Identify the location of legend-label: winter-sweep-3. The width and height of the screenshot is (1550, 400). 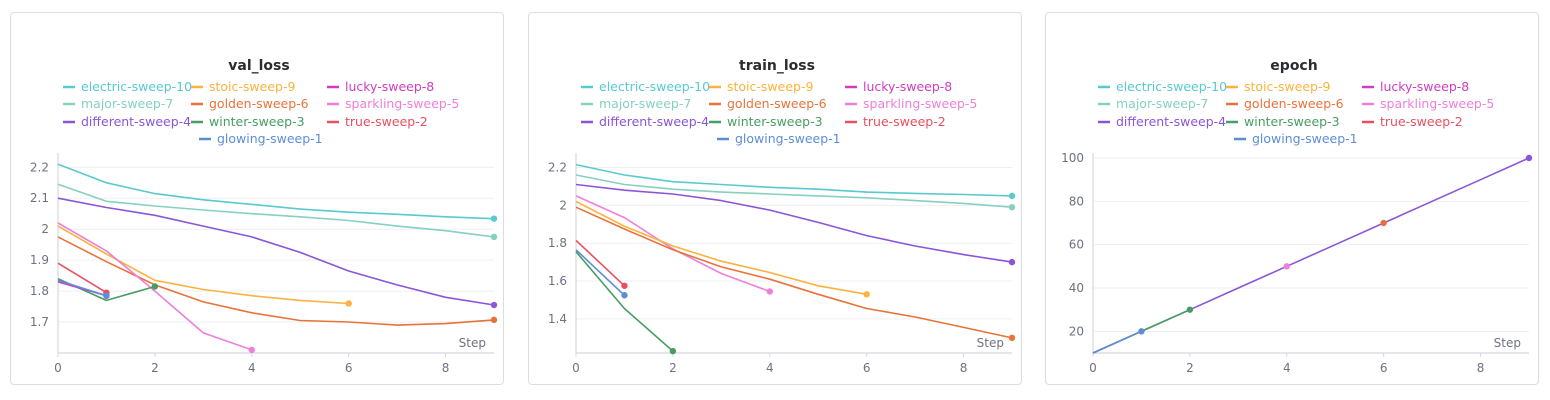
(257, 121).